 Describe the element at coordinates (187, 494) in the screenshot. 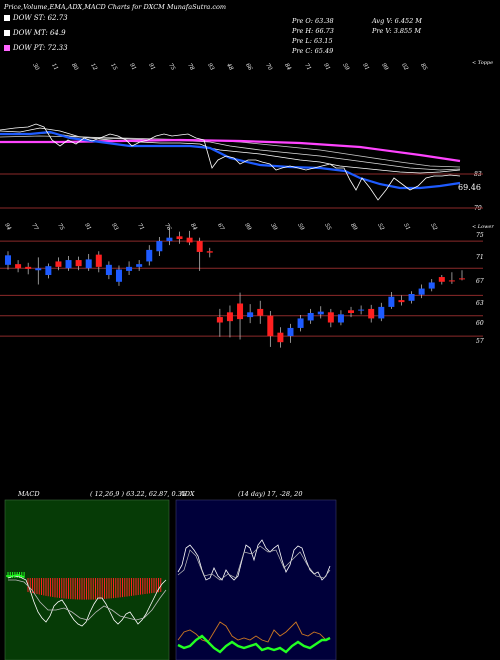

I see `adx-label: ADX` at that location.